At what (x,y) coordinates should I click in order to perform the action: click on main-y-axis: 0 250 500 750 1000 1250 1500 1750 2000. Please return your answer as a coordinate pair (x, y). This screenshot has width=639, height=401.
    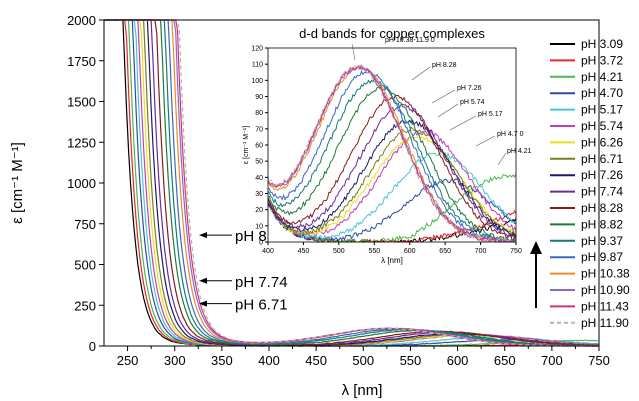
    Looking at the image, I should click on (85, 183).